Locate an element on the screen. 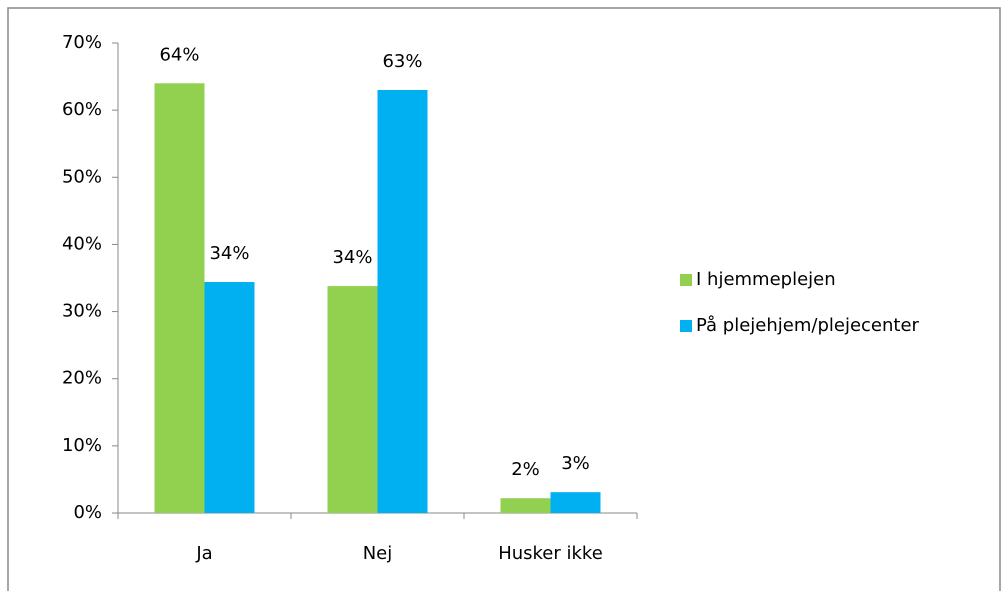 The height and width of the screenshot is (591, 1006). y-tick-label: 50% is located at coordinates (82, 176).